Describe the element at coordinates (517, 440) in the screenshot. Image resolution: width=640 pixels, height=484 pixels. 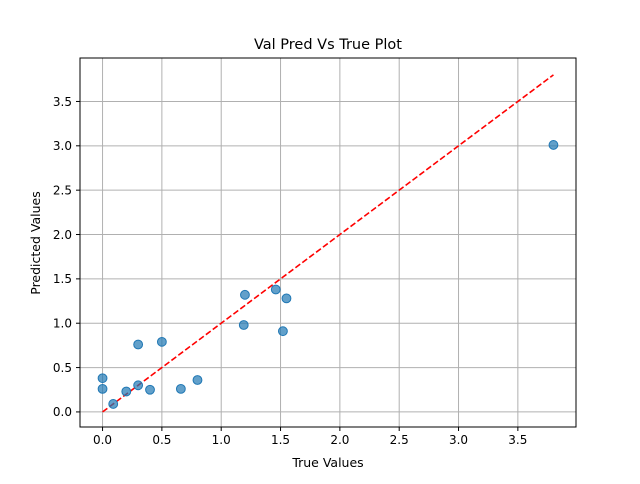
I see `x-tick-label: 3.5` at that location.